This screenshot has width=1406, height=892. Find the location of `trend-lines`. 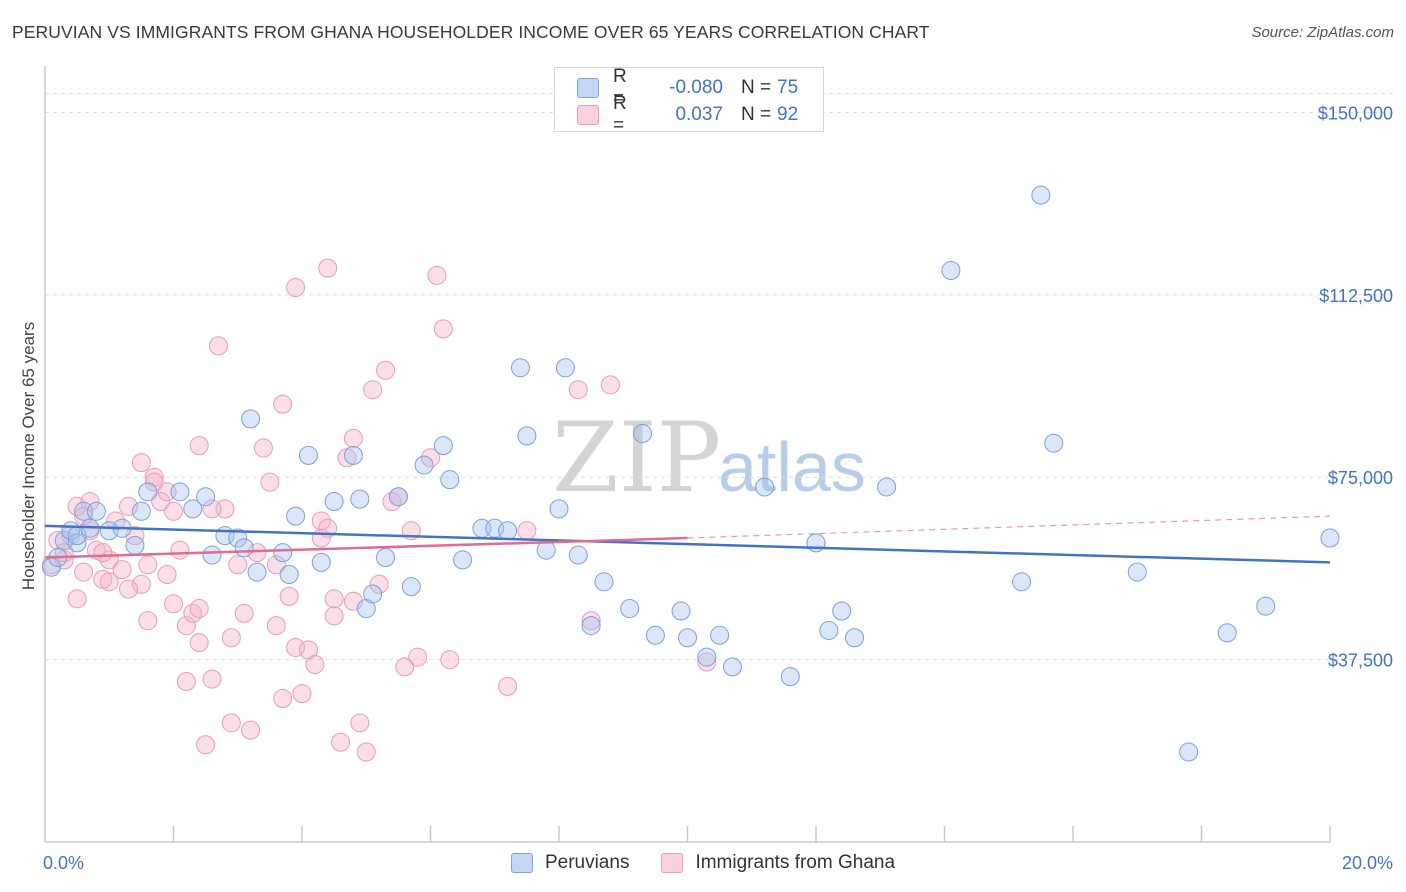

trend-lines is located at coordinates (687, 539).